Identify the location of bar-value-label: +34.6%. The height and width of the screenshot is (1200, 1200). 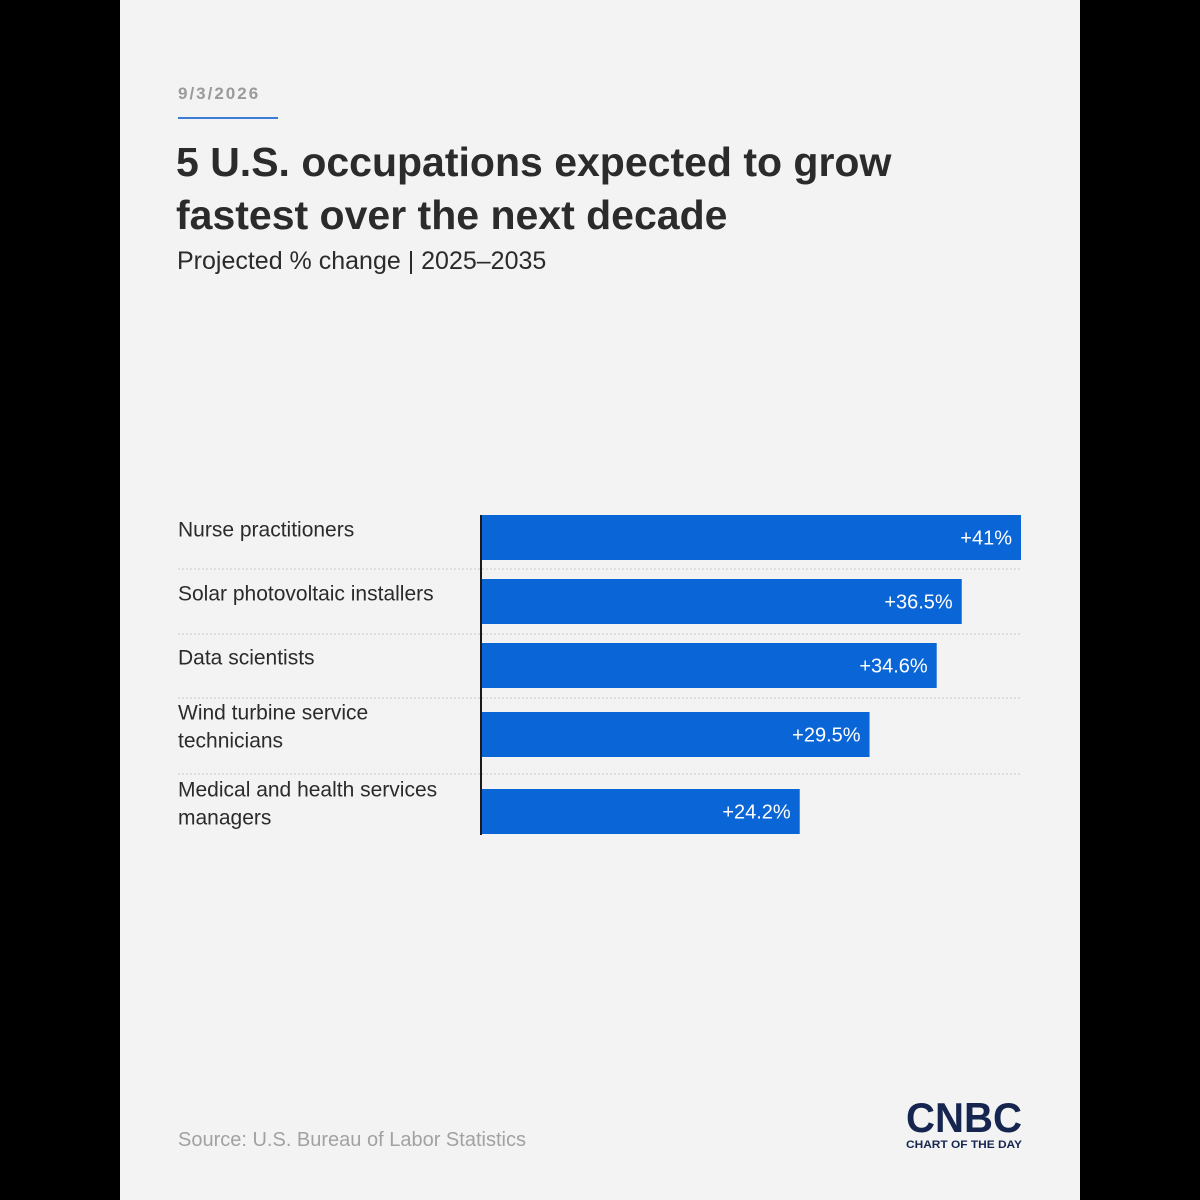
(893, 667).